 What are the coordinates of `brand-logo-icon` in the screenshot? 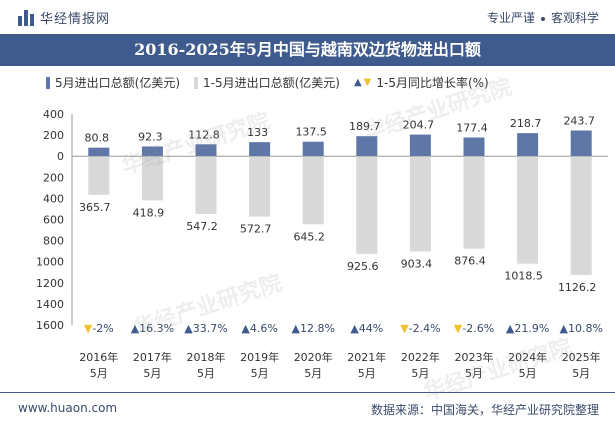 It's located at (26, 17).